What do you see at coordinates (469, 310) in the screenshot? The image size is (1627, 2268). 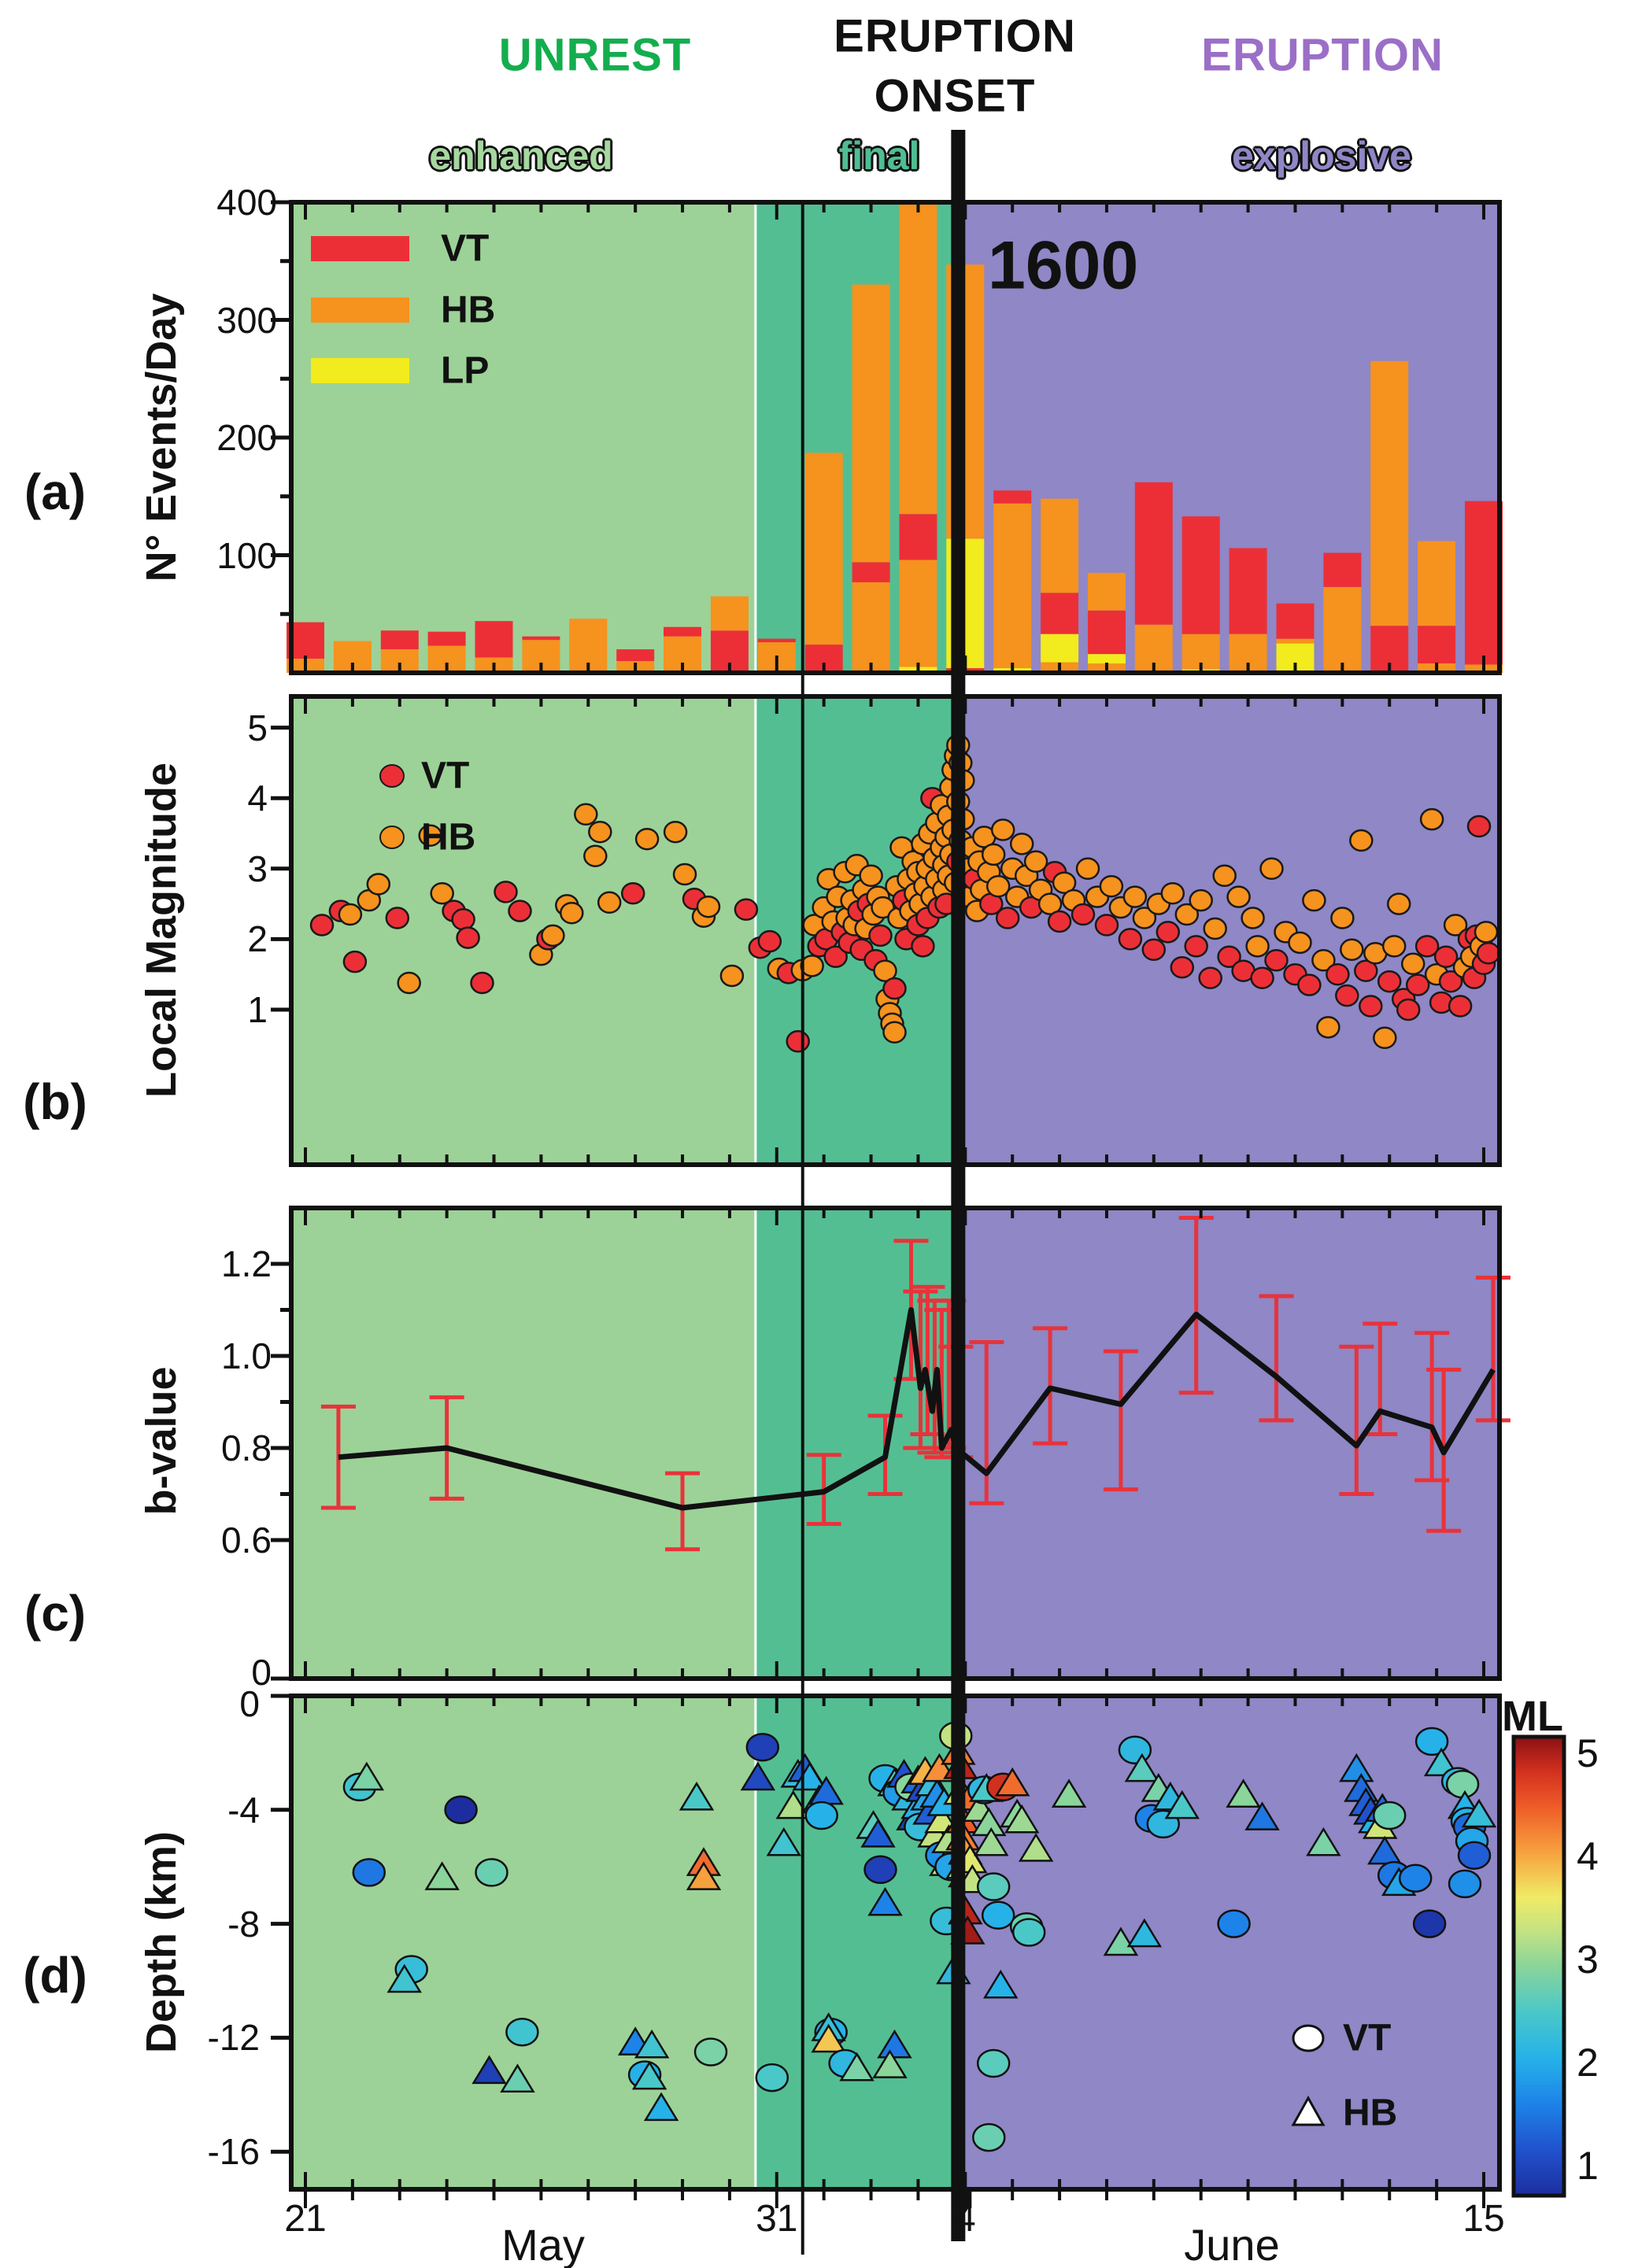 I see `legend-a-hb-label: HB` at bounding box center [469, 310].